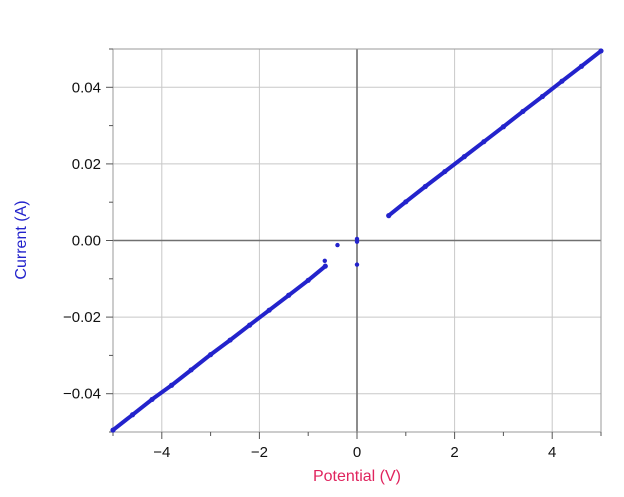 The height and width of the screenshot is (497, 624). Describe the element at coordinates (259, 452) in the screenshot. I see `x-tick-label: −2` at that location.